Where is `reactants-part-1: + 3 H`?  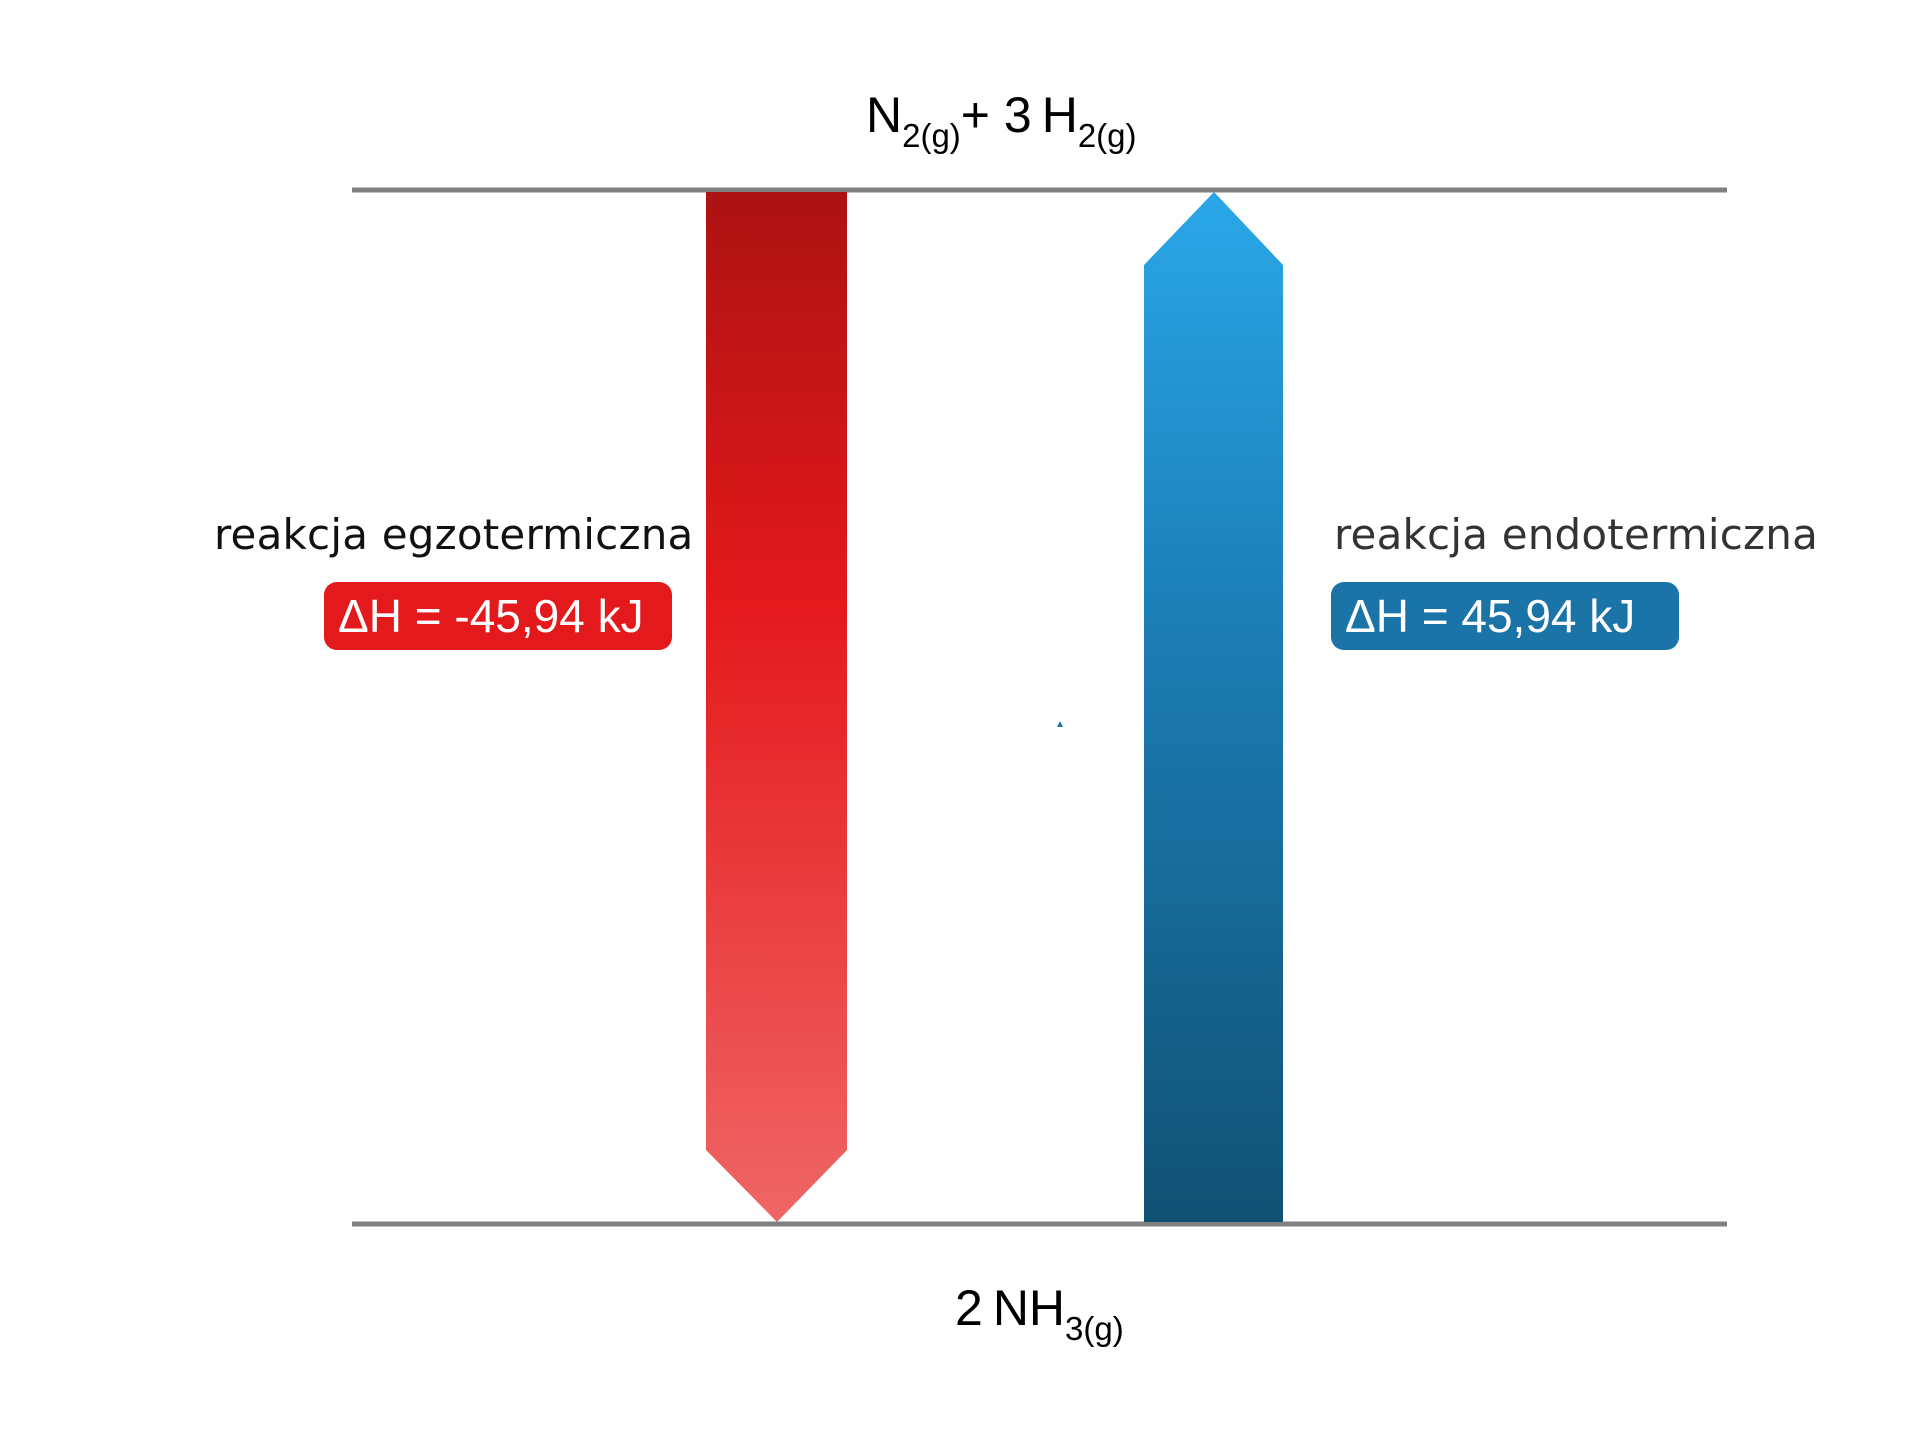 reactants-part-1: + 3 H is located at coordinates (1019, 115).